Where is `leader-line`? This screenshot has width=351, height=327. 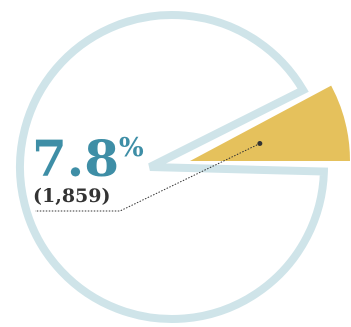
leader-line is located at coordinates (148, 177).